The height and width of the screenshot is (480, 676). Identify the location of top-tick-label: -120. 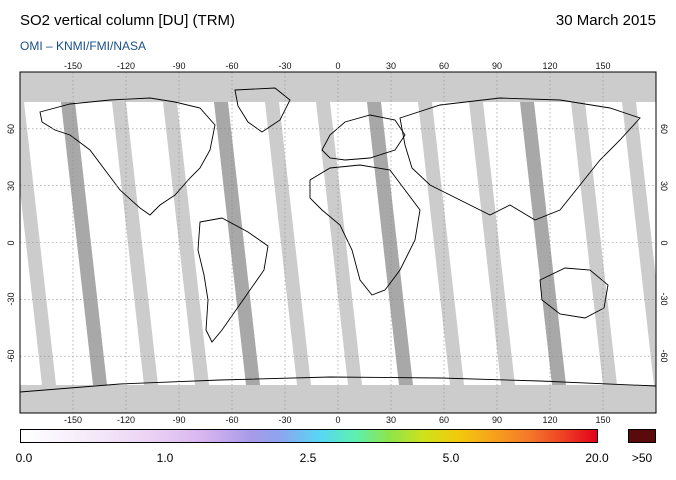
(126, 66).